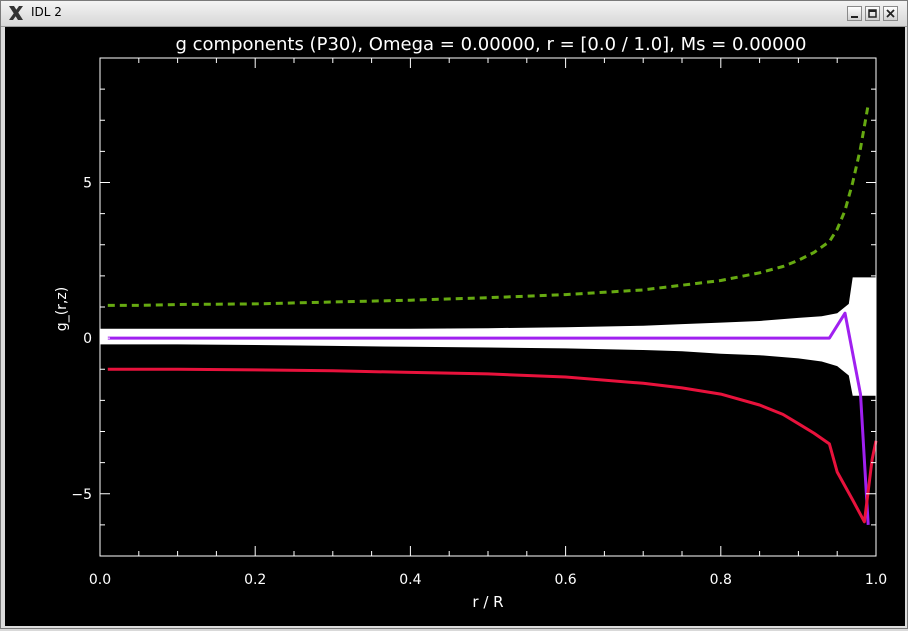 This screenshot has width=908, height=631. I want to click on close-button, so click(890, 13).